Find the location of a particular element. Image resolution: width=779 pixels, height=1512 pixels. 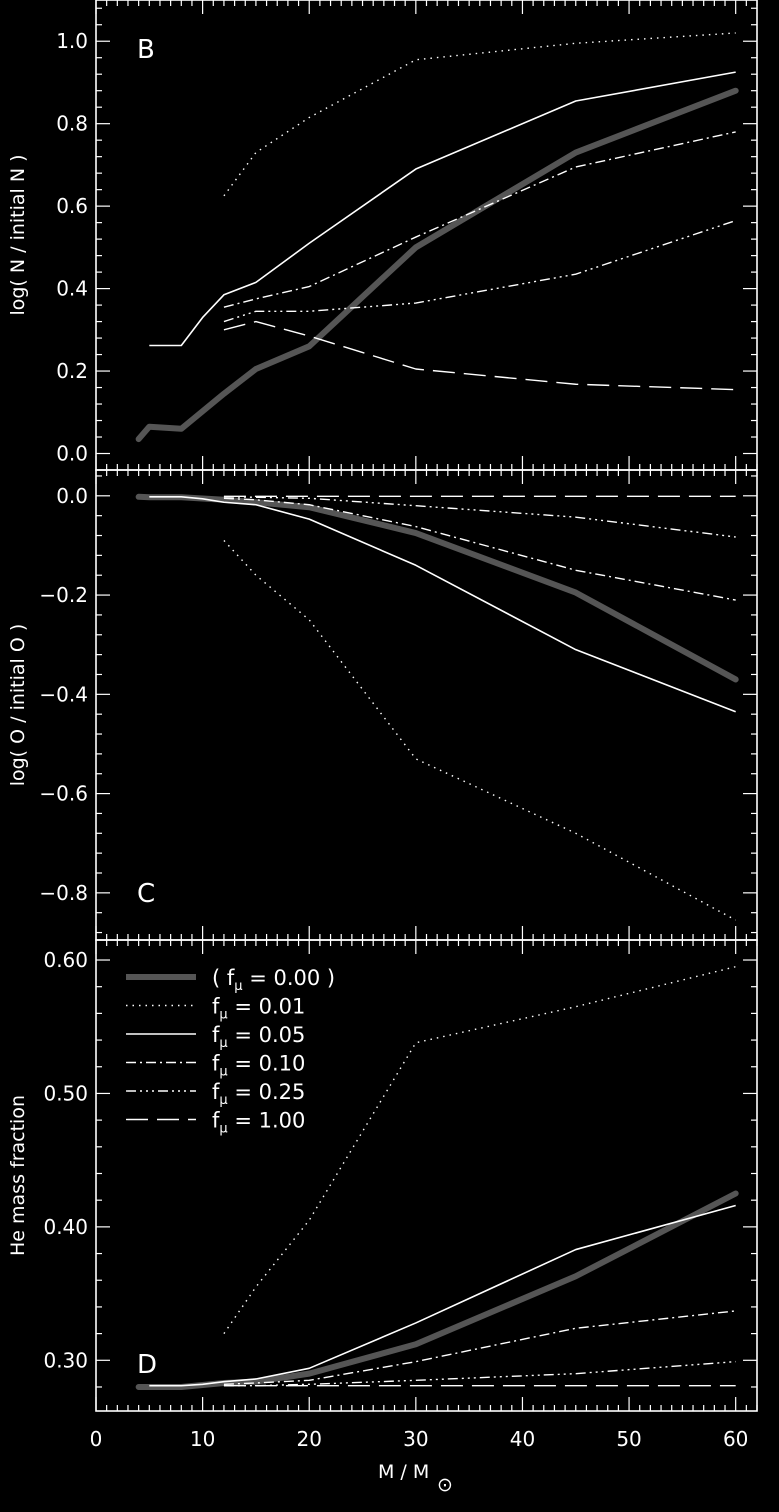

y-tick-label: −0.2 is located at coordinates (63, 595).